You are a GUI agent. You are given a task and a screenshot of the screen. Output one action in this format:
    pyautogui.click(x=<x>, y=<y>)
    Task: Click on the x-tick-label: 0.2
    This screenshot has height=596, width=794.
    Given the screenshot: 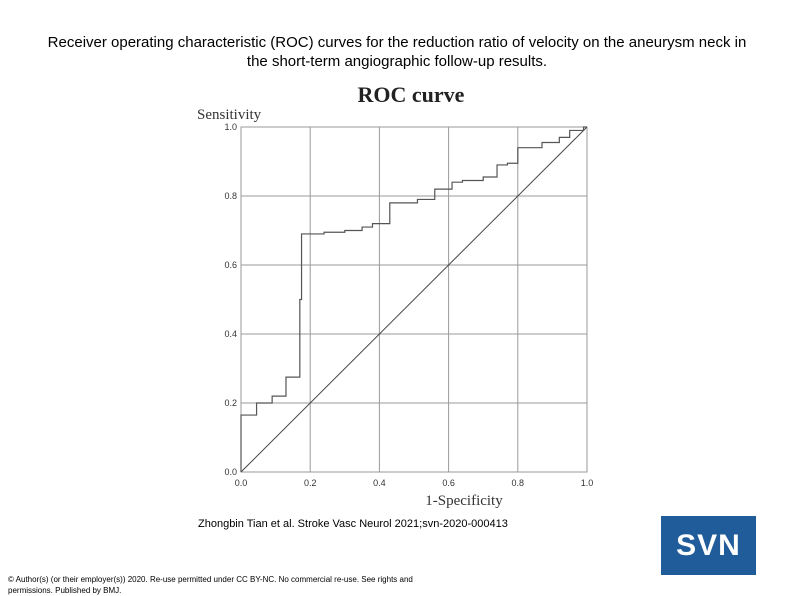 What is the action you would take?
    pyautogui.click(x=310, y=483)
    